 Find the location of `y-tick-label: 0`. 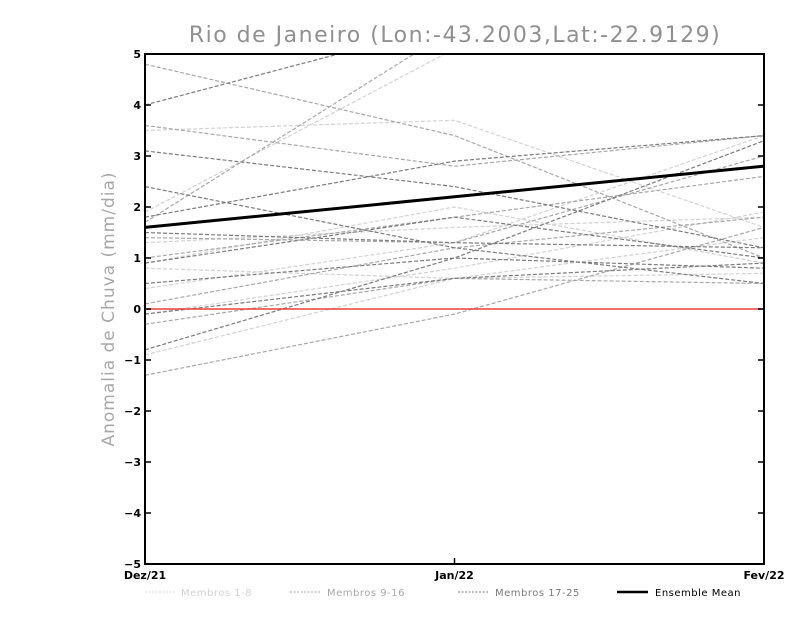

y-tick-label: 0 is located at coordinates (137, 309).